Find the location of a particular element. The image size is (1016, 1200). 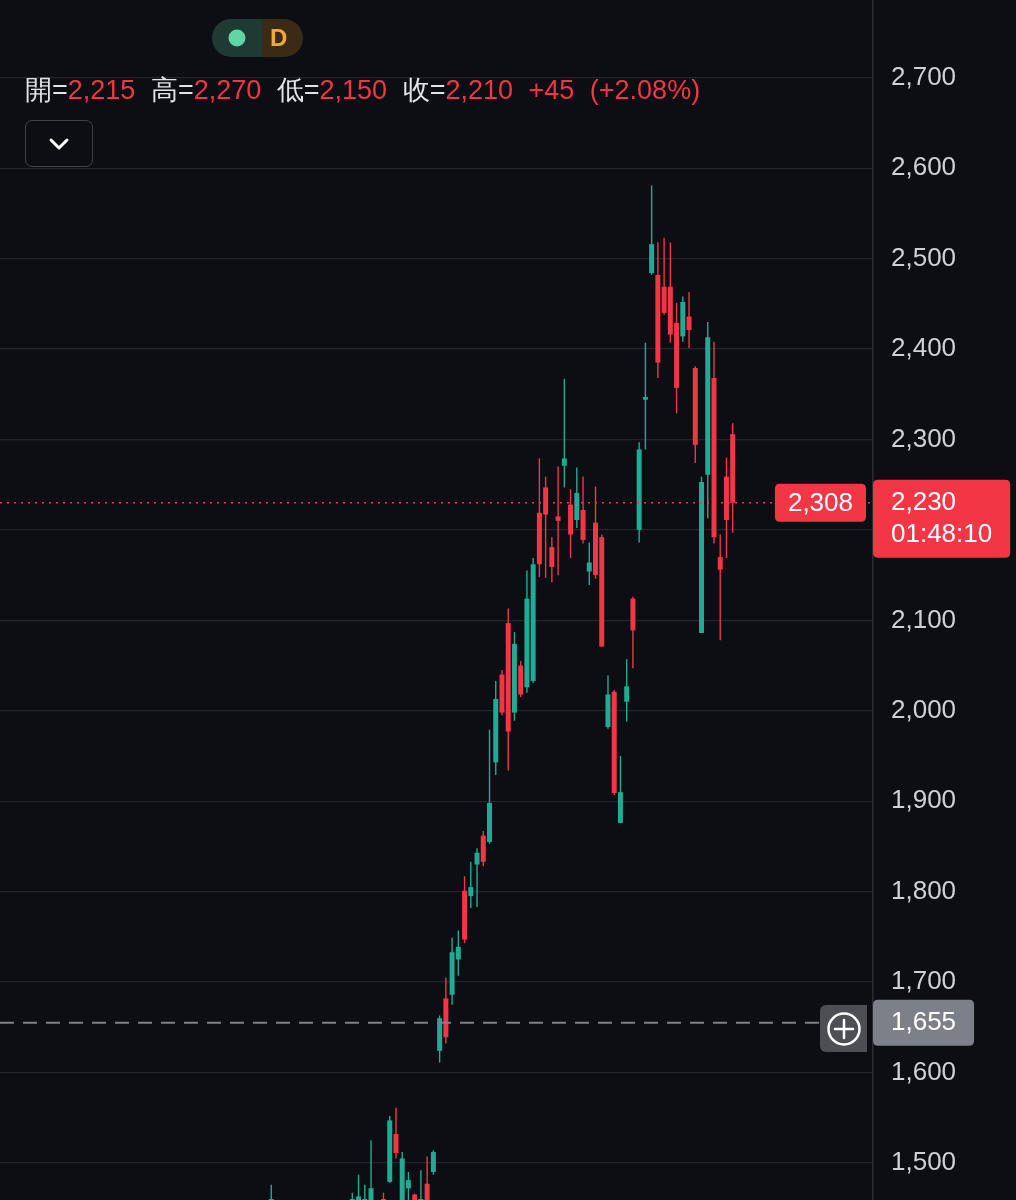

ref-line-label: 1,655 is located at coordinates (924, 1020).